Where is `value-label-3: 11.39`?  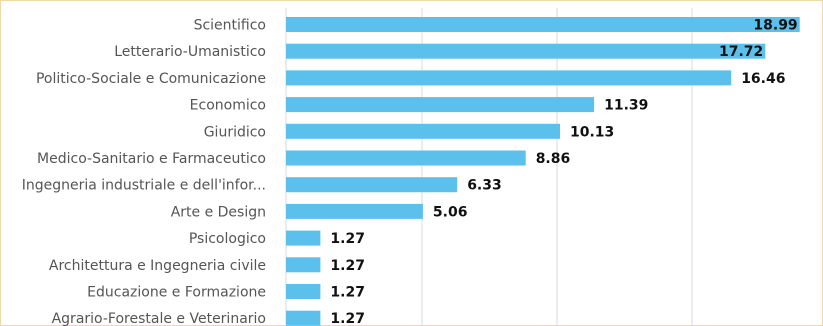 value-label-3: 11.39 is located at coordinates (626, 106).